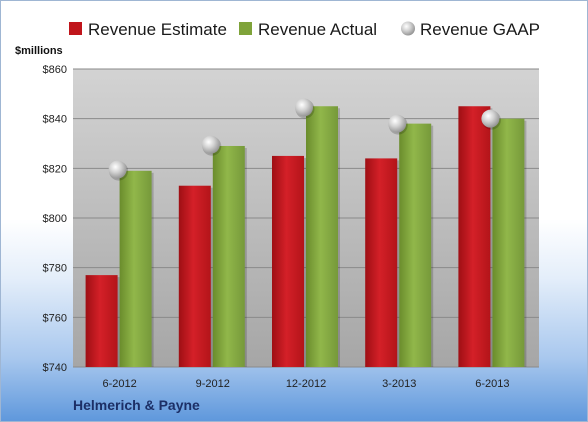 The image size is (588, 422). Describe the element at coordinates (213, 384) in the screenshot. I see `x-tick-label: 9-2012` at that location.